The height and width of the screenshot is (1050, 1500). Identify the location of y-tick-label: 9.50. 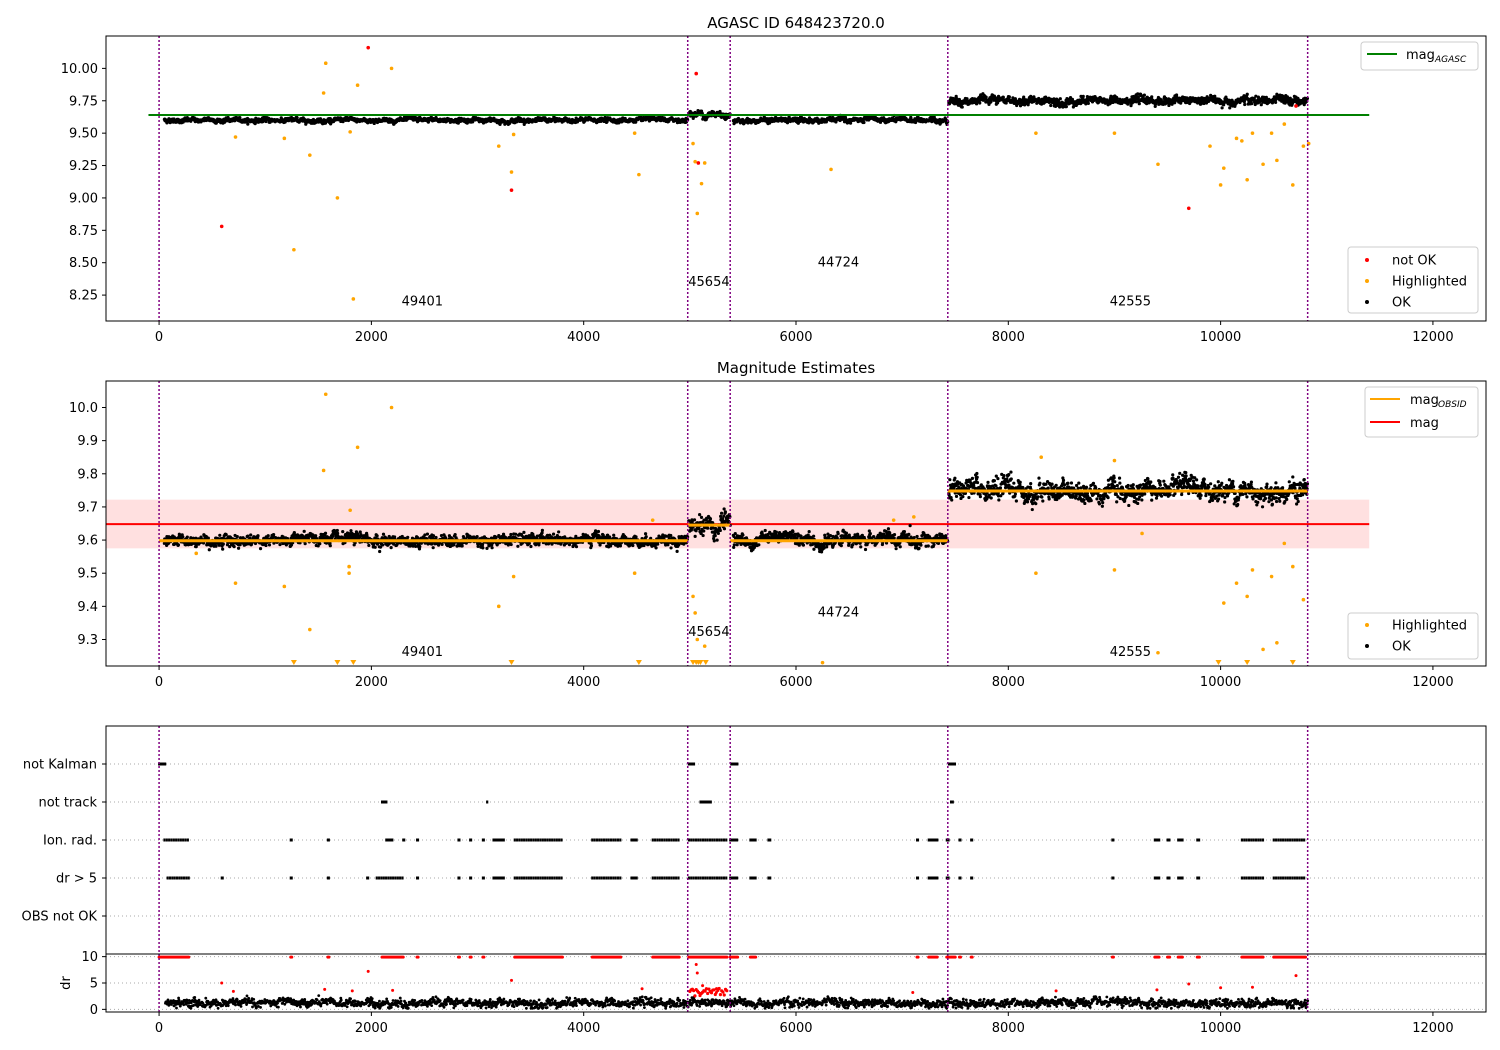
(83, 134).